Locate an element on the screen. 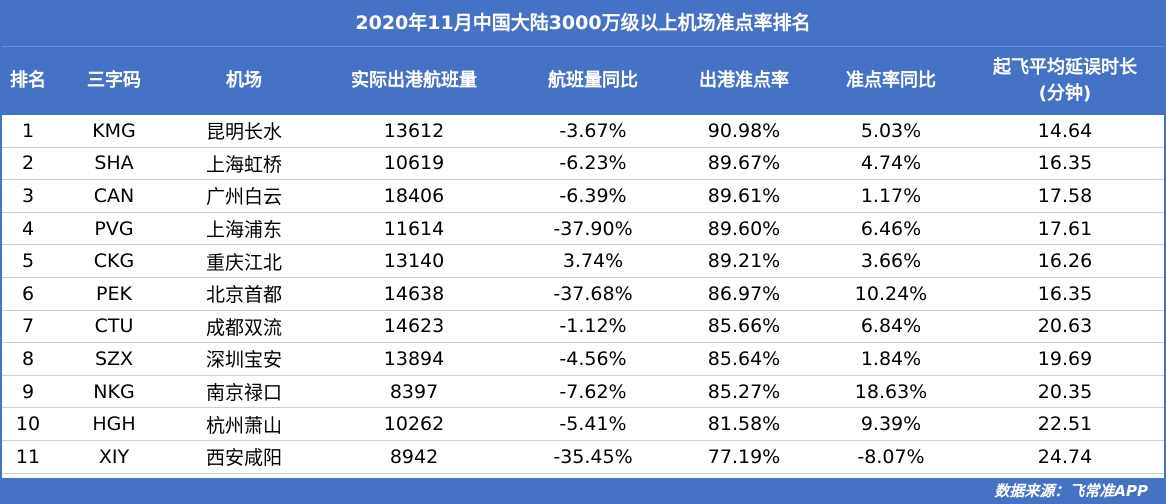 This screenshot has height=504, width=1166. cell-code: CAN is located at coordinates (114, 196).